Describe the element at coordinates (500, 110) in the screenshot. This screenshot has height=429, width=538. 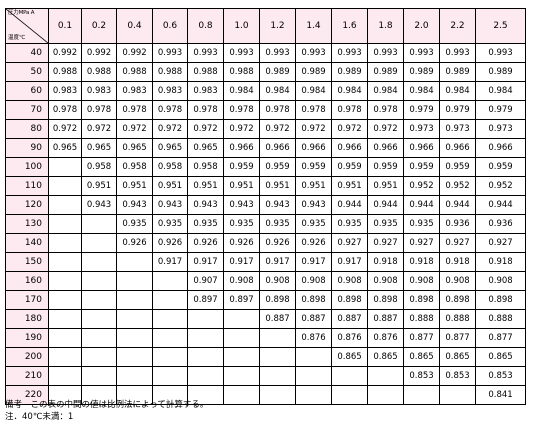
I see `value-cell: 0.979` at that location.